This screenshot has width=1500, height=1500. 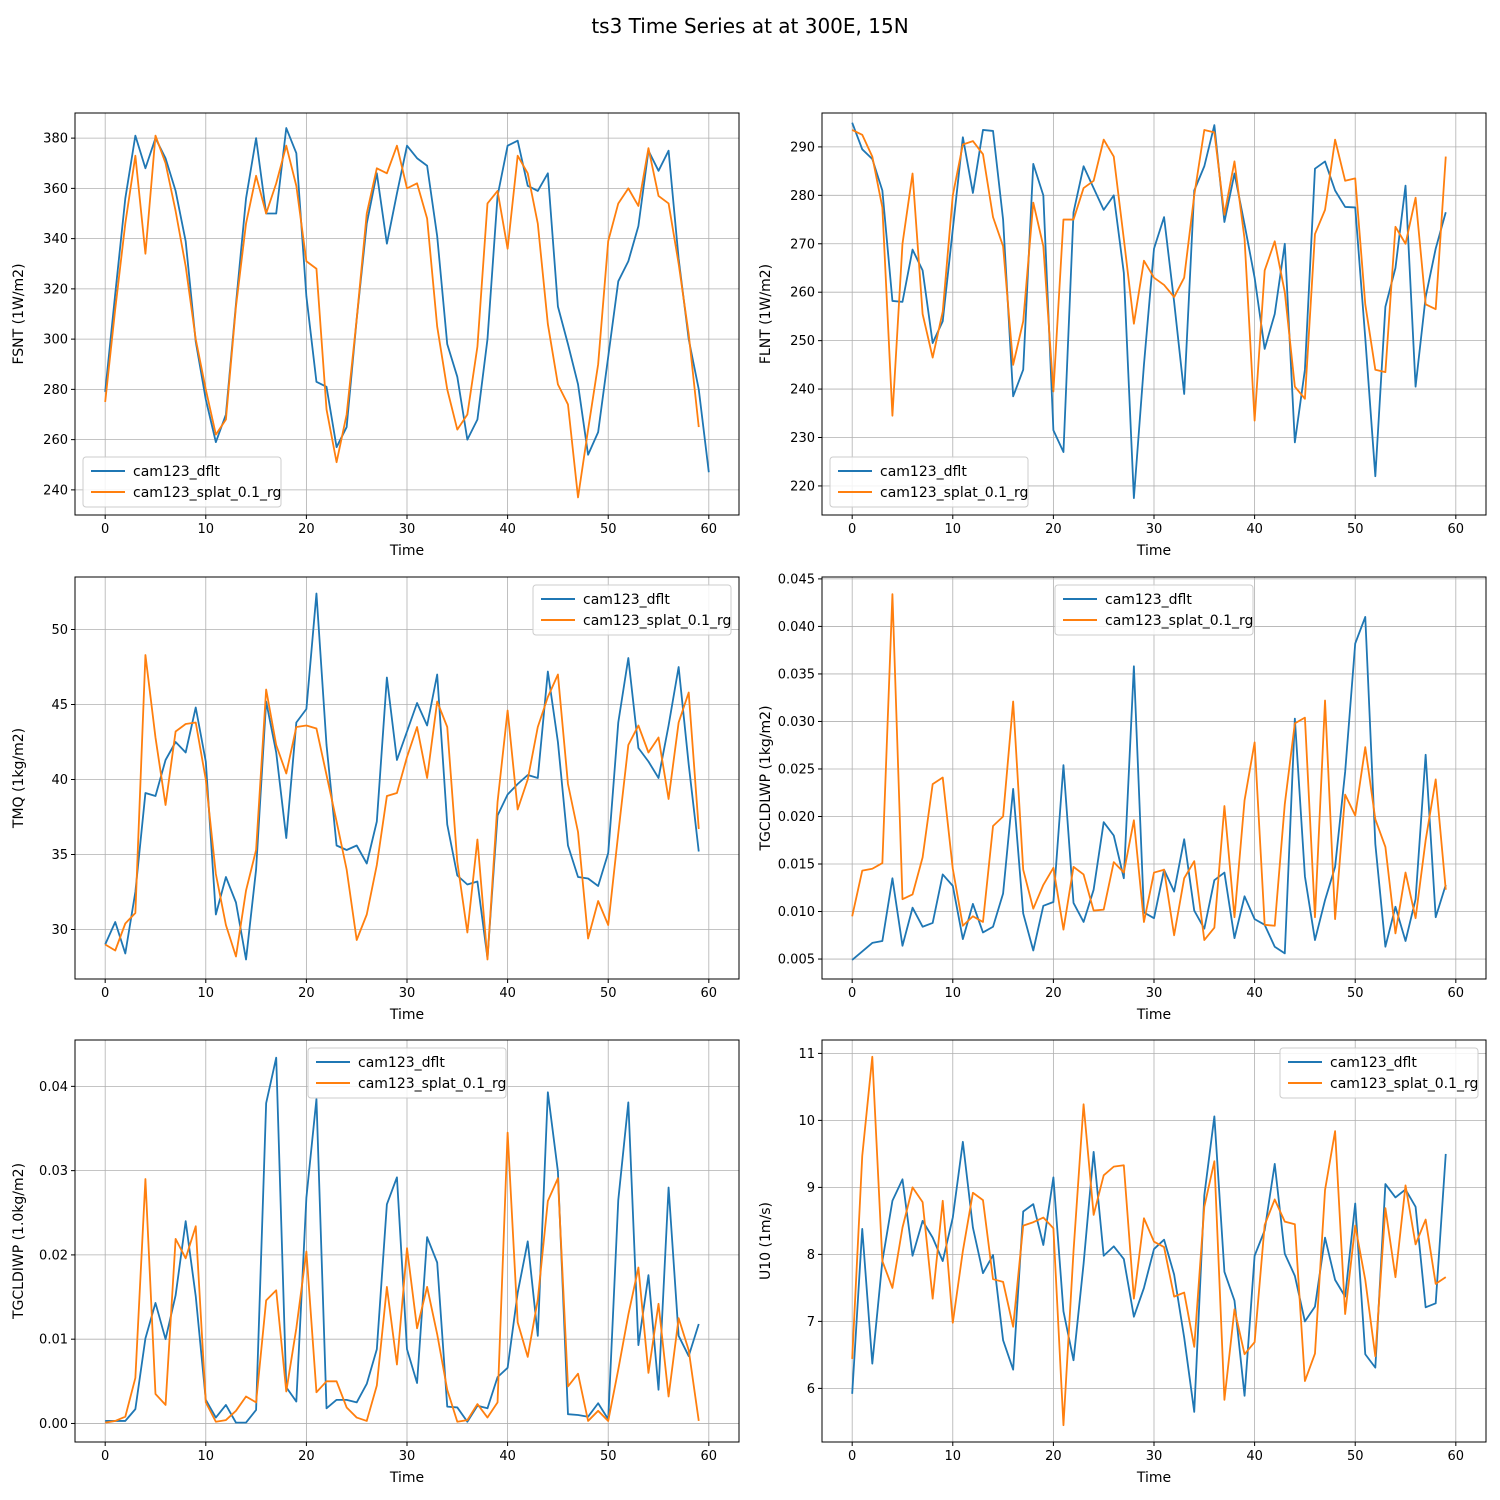 What do you see at coordinates (19, 778) in the screenshot?
I see `y-axis-label: TMQ (1kg/m2)` at bounding box center [19, 778].